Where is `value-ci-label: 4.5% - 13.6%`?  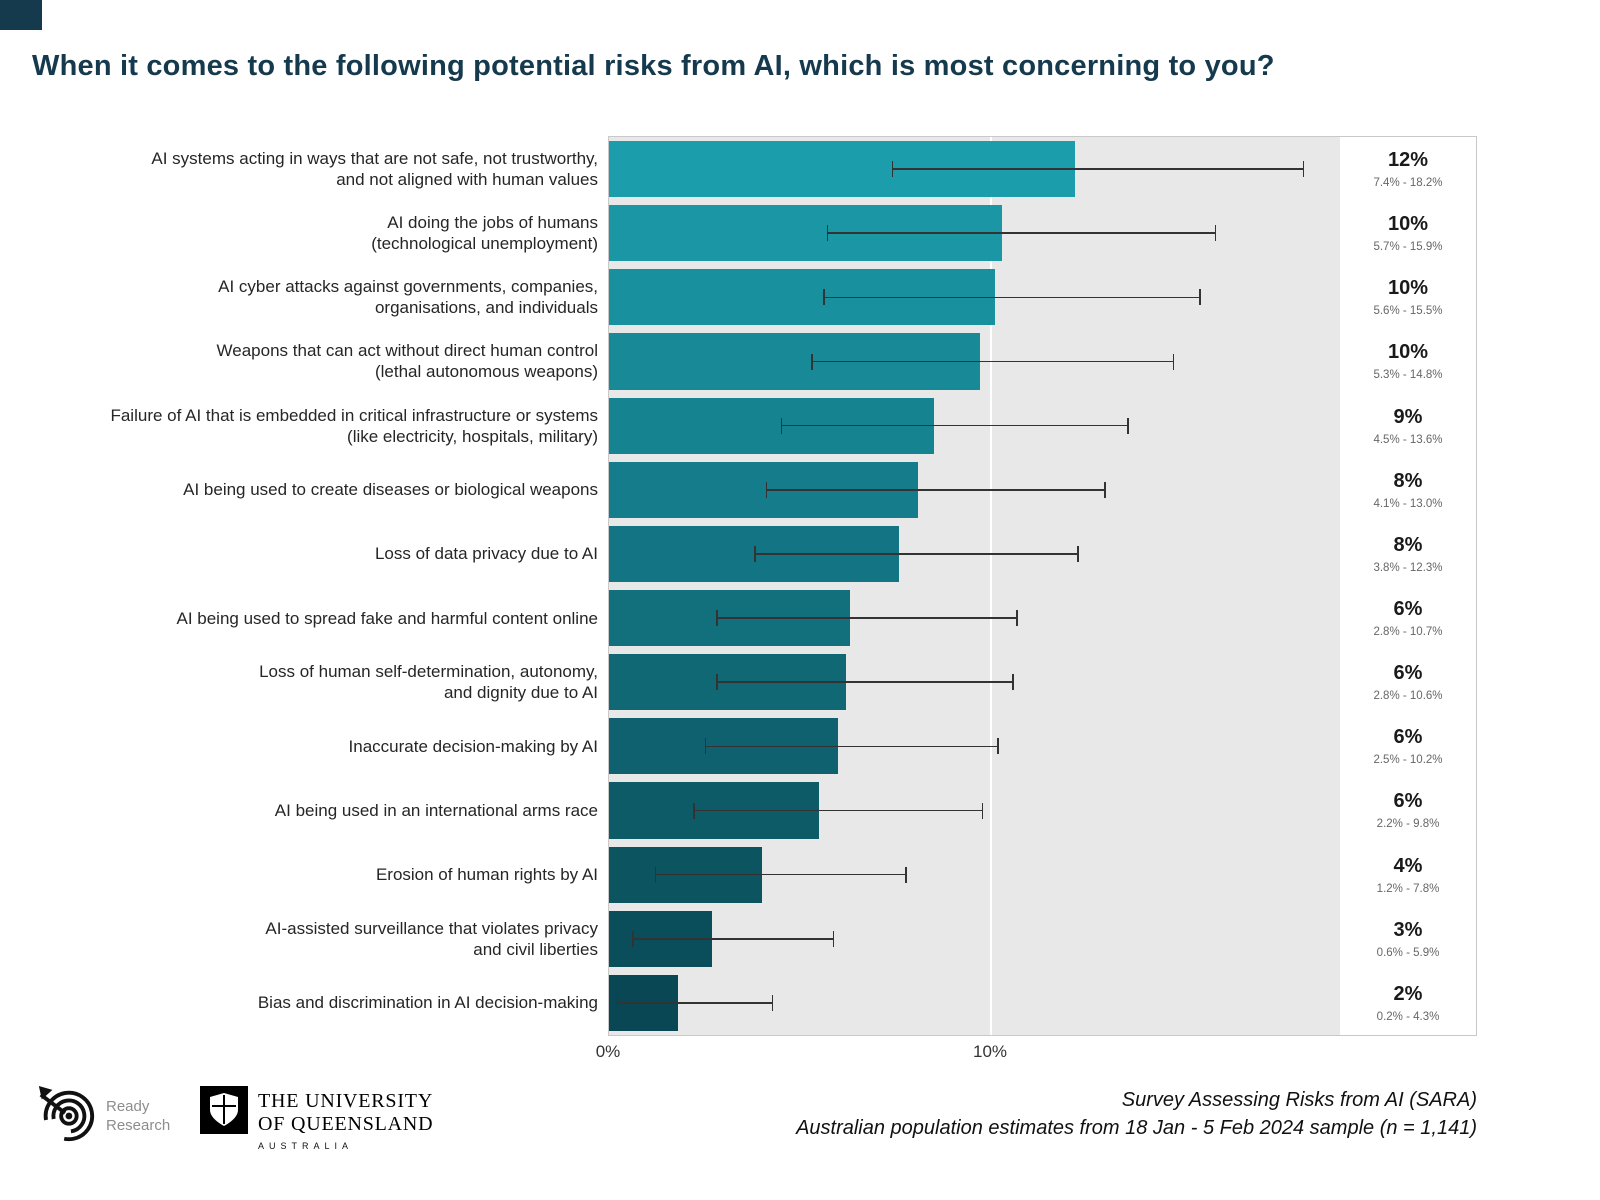 value-ci-label: 4.5% - 13.6% is located at coordinates (1408, 439).